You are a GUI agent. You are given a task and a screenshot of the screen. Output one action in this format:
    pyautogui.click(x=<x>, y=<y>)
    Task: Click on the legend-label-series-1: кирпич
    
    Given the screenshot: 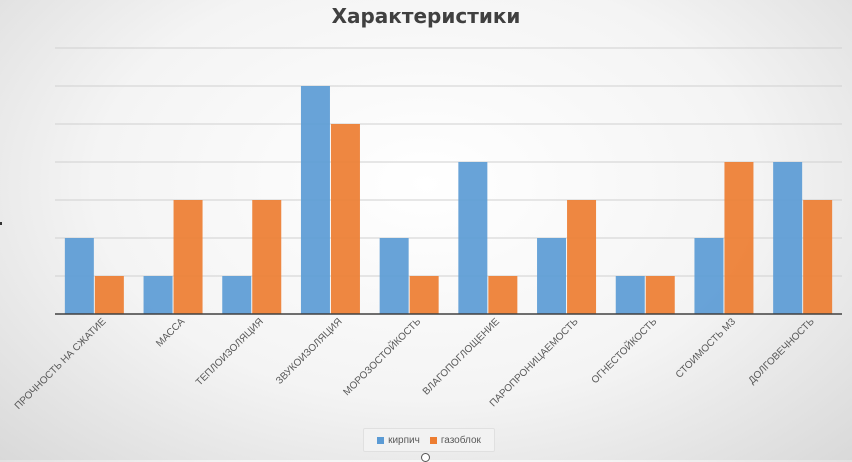 What is the action you would take?
    pyautogui.click(x=404, y=440)
    